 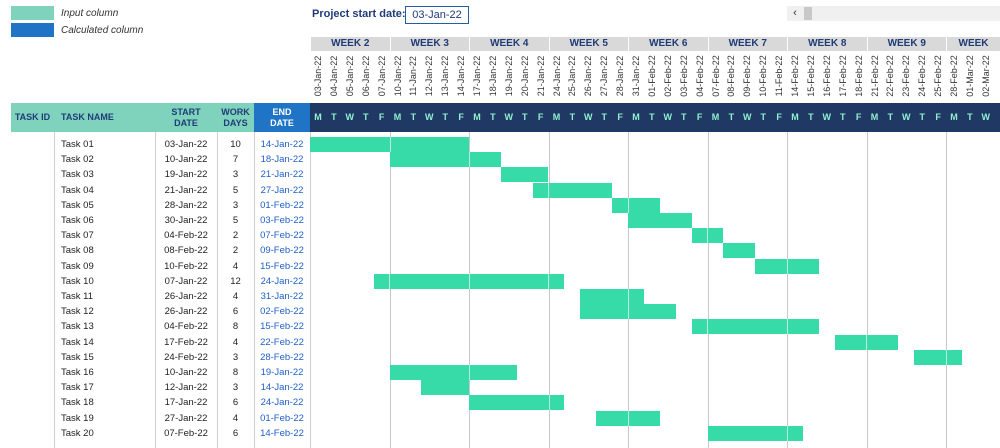 What do you see at coordinates (893, 13) in the screenshot?
I see `horizontal-scrollbar: ‹` at bounding box center [893, 13].